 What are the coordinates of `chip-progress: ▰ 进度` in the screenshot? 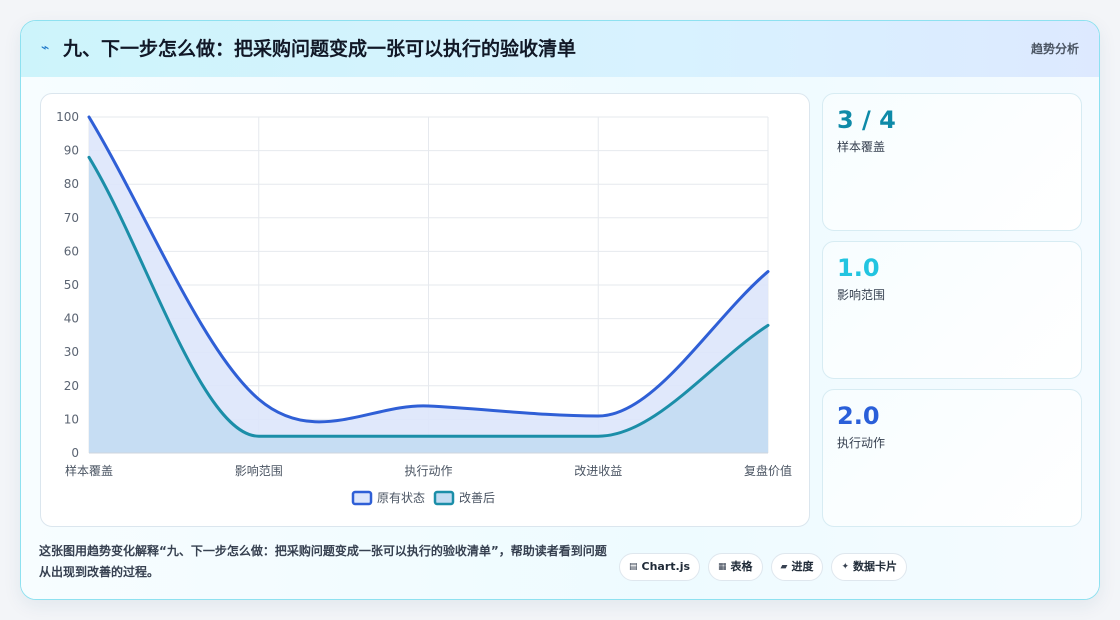 It's located at (797, 567).